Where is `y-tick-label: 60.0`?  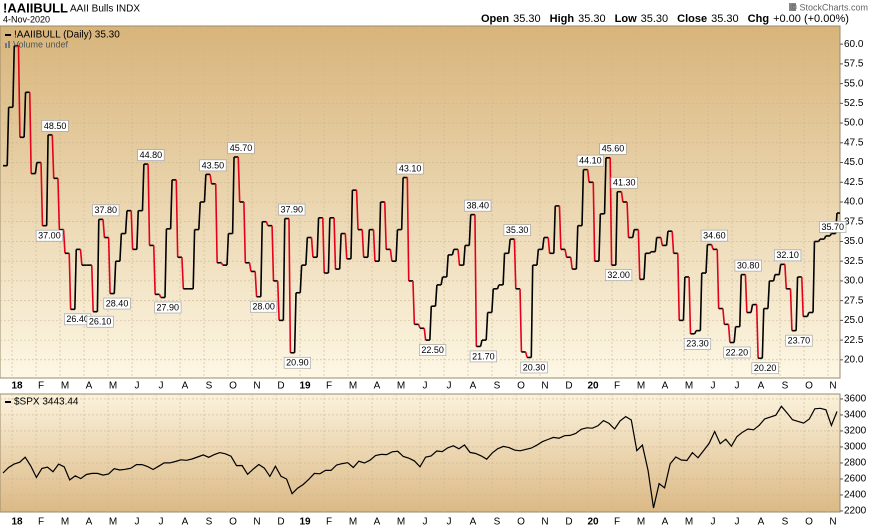
y-tick-label: 60.0 is located at coordinates (854, 44).